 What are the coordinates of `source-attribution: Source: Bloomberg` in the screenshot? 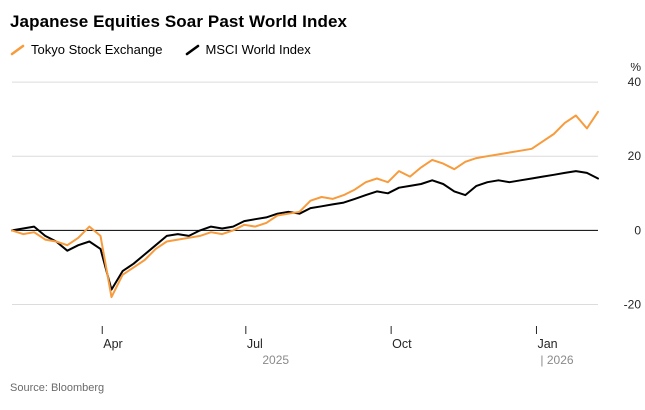 It's located at (57, 388).